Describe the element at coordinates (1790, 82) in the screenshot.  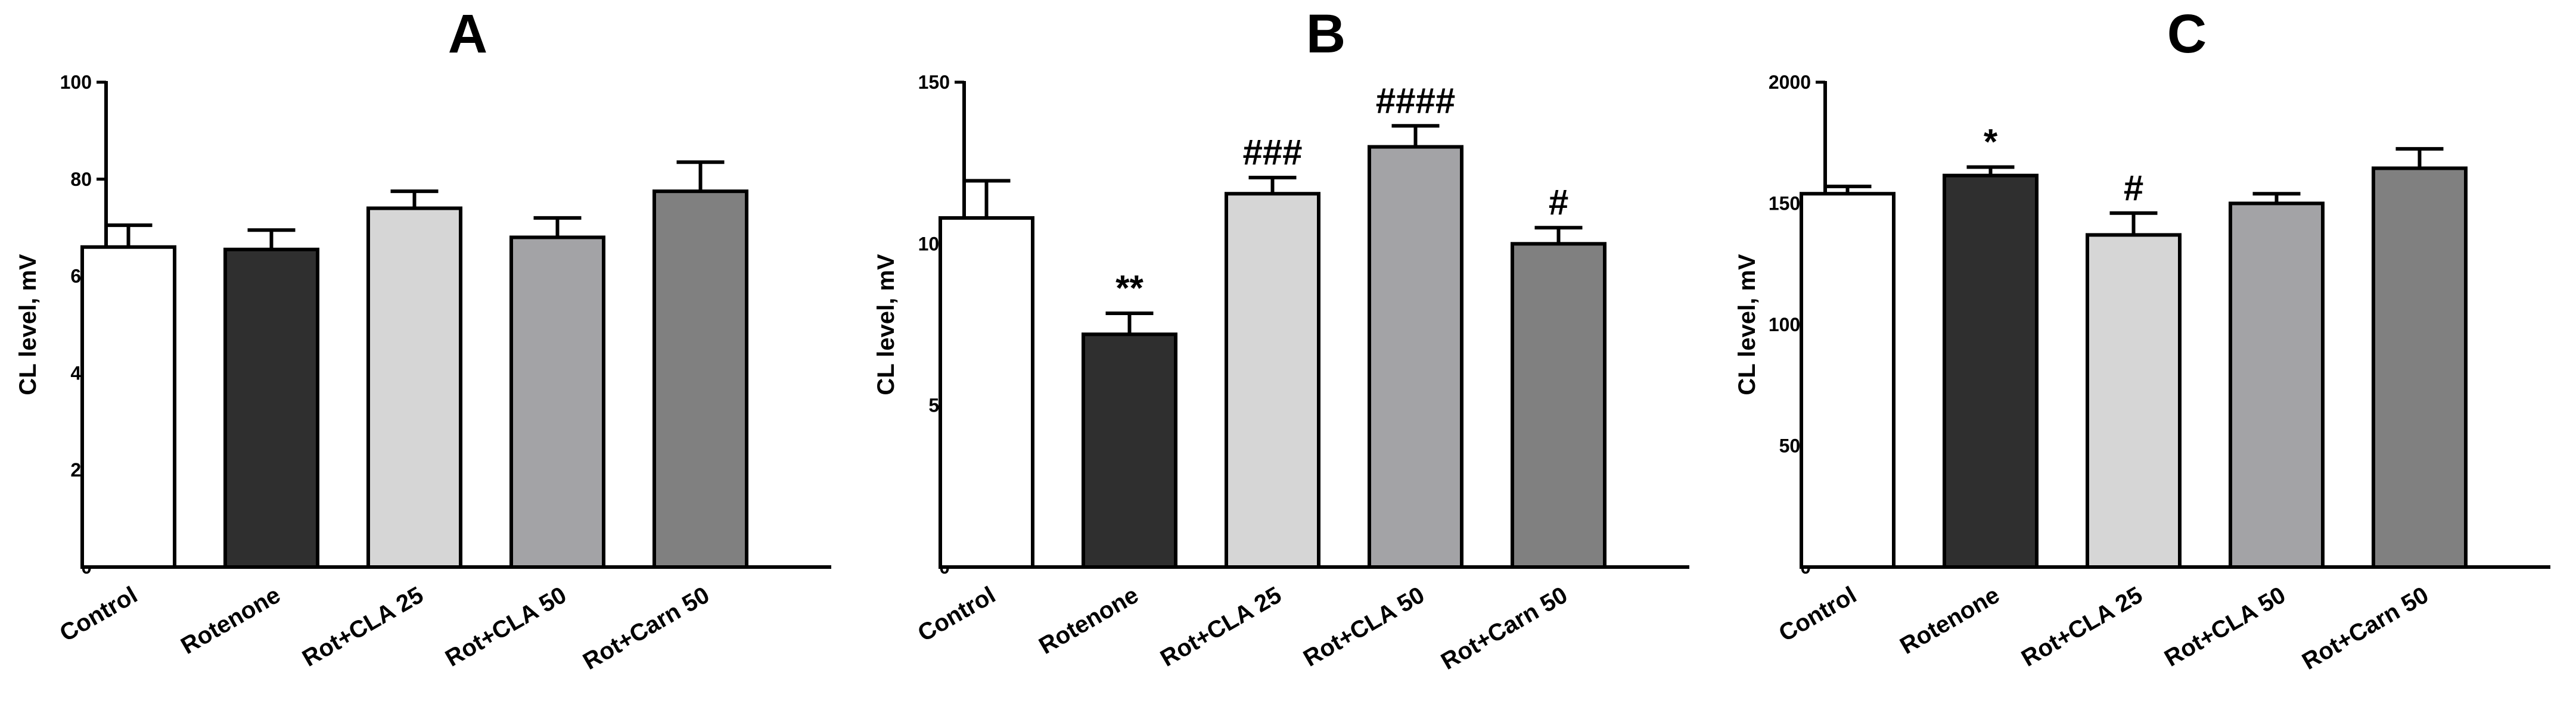
I see `y-tick-label: 2000` at that location.